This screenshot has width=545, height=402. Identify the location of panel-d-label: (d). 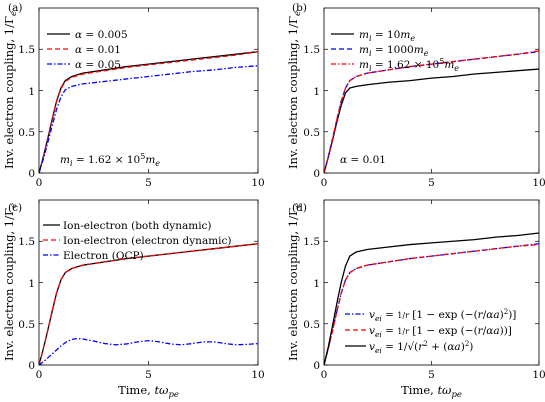
(299, 208).